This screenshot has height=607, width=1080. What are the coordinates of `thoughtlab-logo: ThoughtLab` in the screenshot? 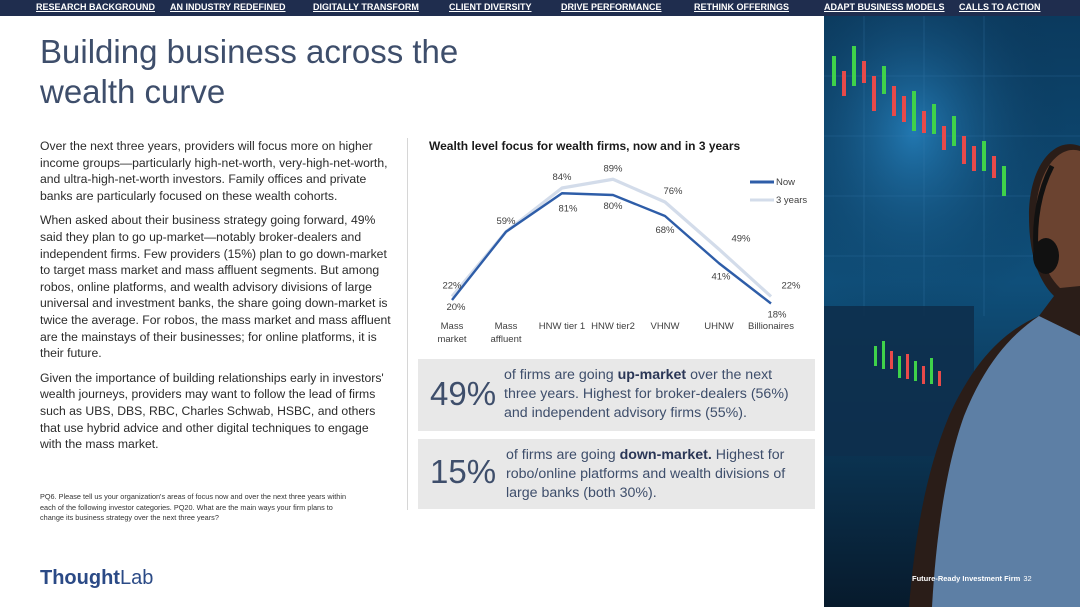 It's located at (96, 578).